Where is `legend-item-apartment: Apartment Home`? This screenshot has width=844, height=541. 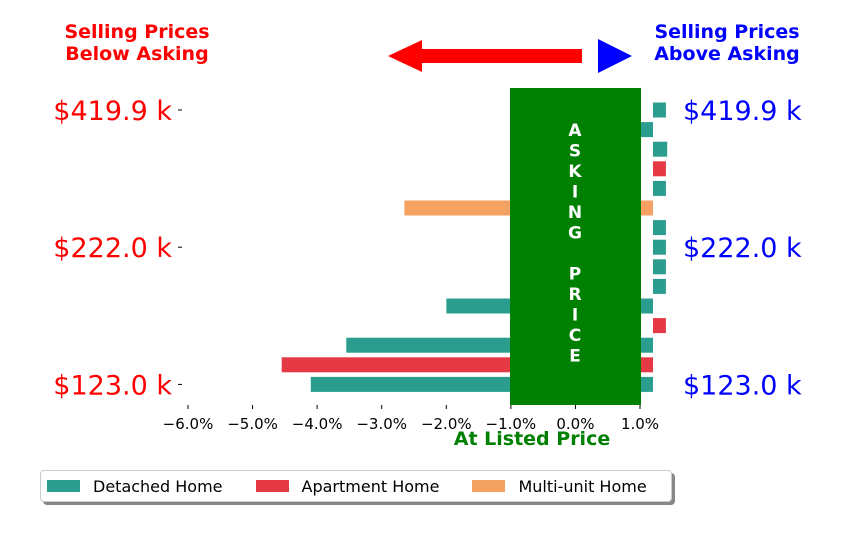
legend-item-apartment: Apartment Home is located at coordinates (347, 486).